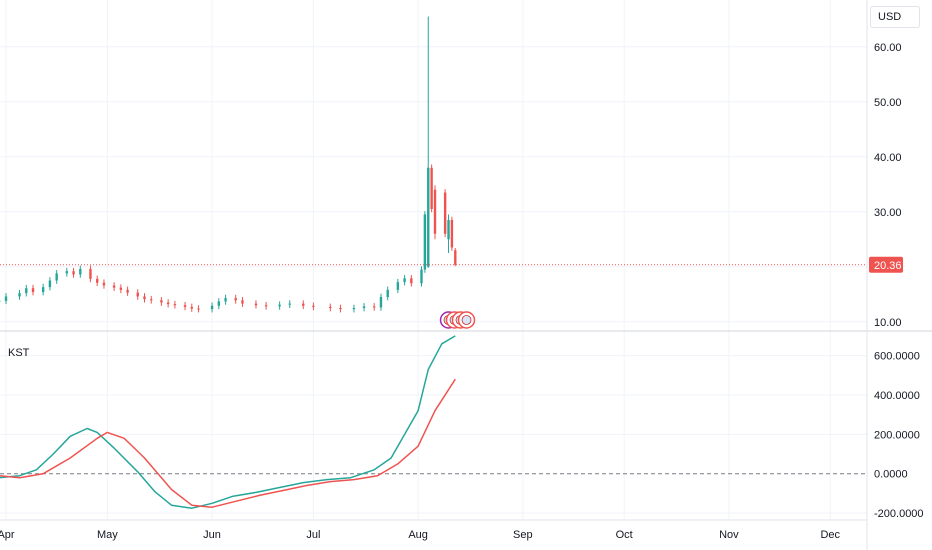 The width and height of the screenshot is (932, 550). I want to click on kst-tick-label: 600.0000, so click(897, 357).